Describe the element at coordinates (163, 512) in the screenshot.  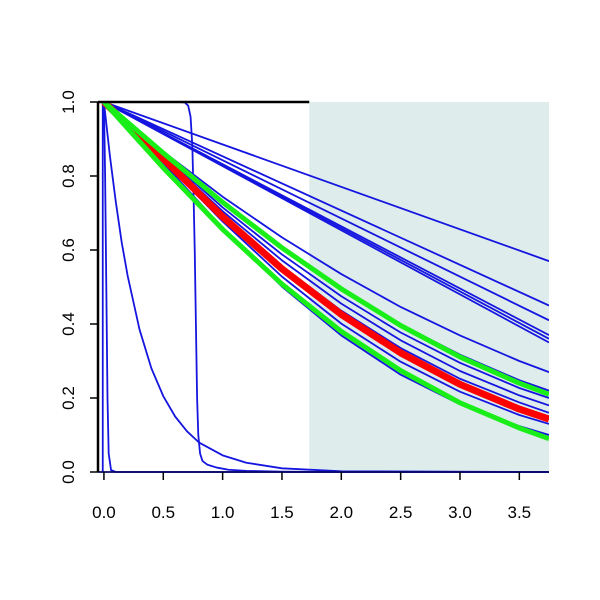
I see `x-tick-label: 0.5` at that location.